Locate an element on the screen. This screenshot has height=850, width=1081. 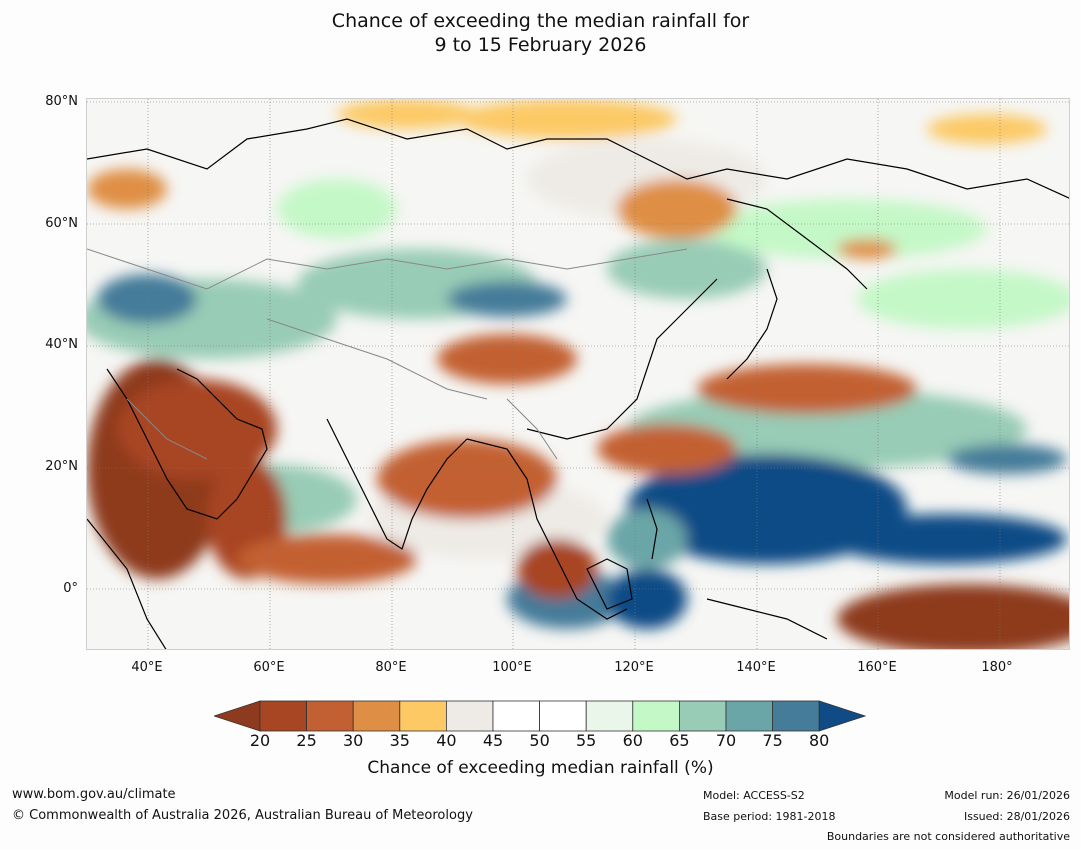
website-link: www.bom.gov.au/climate is located at coordinates (94, 794).